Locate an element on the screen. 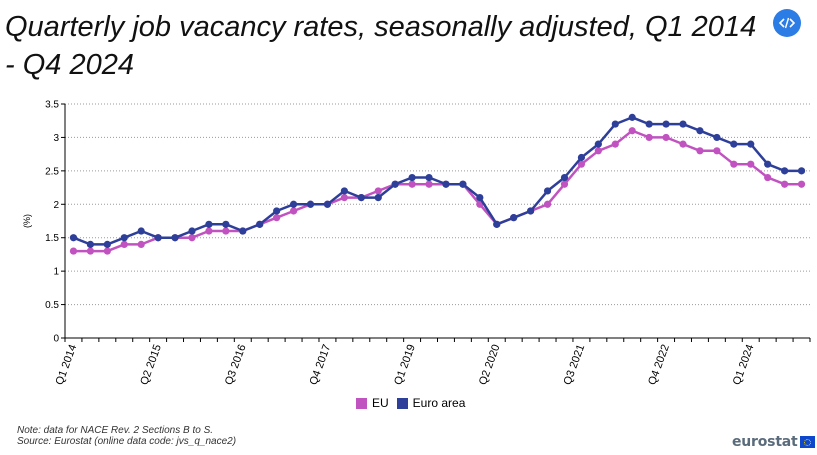  embed-button is located at coordinates (787, 23).